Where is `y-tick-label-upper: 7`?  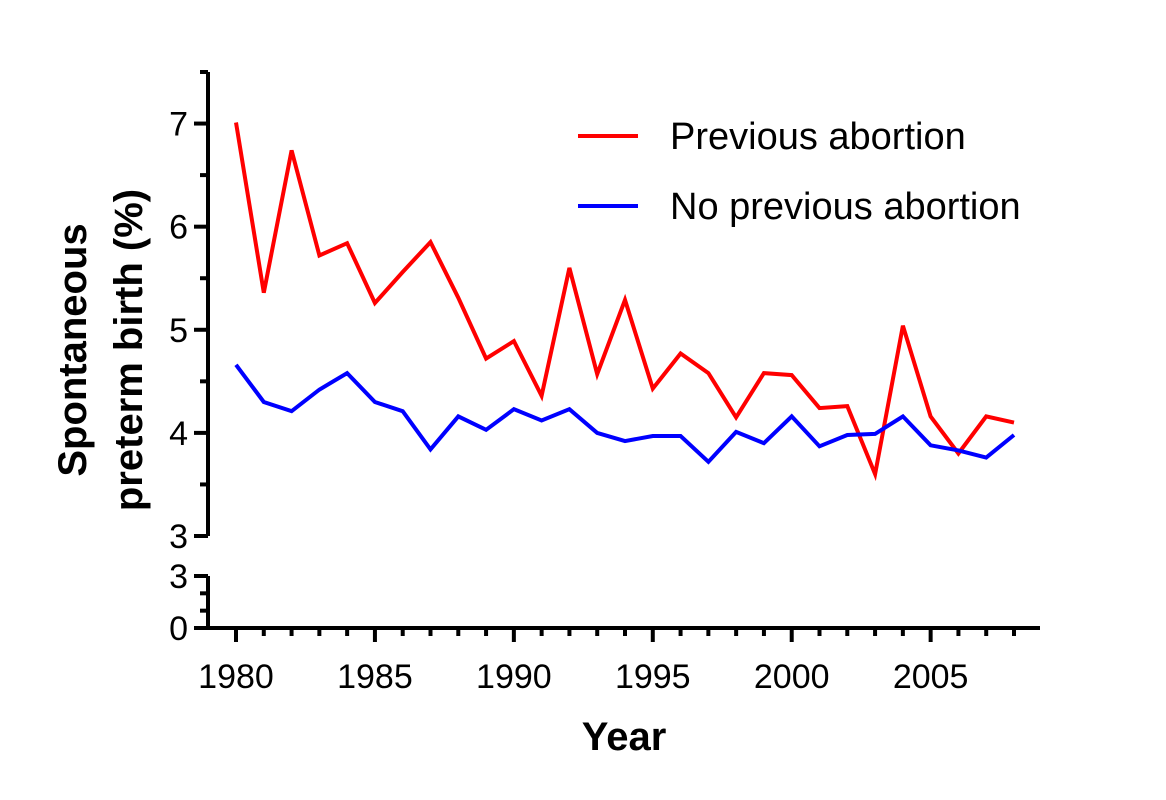
y-tick-label-upper: 7 is located at coordinates (178, 125).